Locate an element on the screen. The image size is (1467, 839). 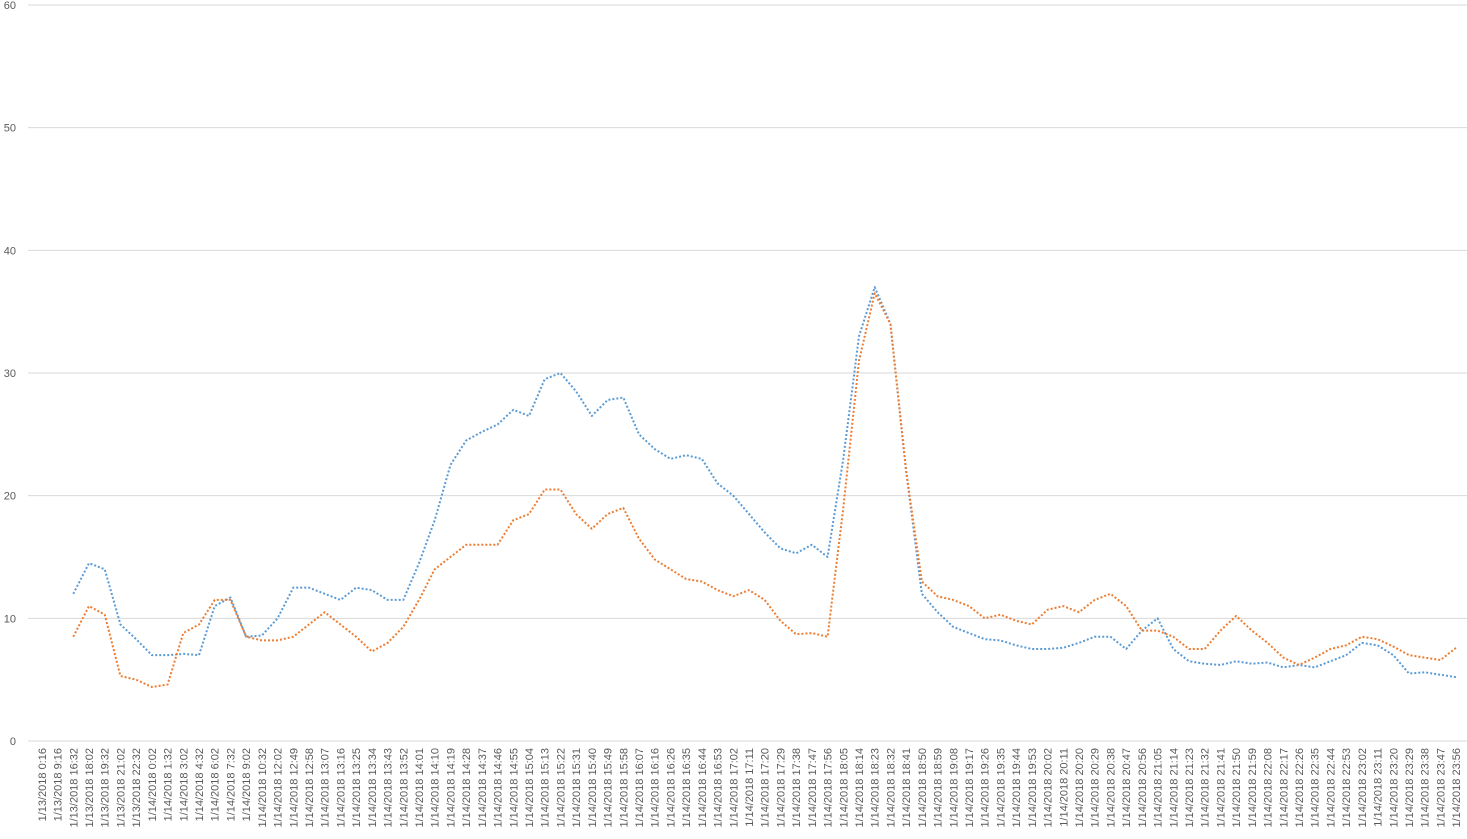
x-tick-label: 1/14/2018 18:50 is located at coordinates (923, 788).